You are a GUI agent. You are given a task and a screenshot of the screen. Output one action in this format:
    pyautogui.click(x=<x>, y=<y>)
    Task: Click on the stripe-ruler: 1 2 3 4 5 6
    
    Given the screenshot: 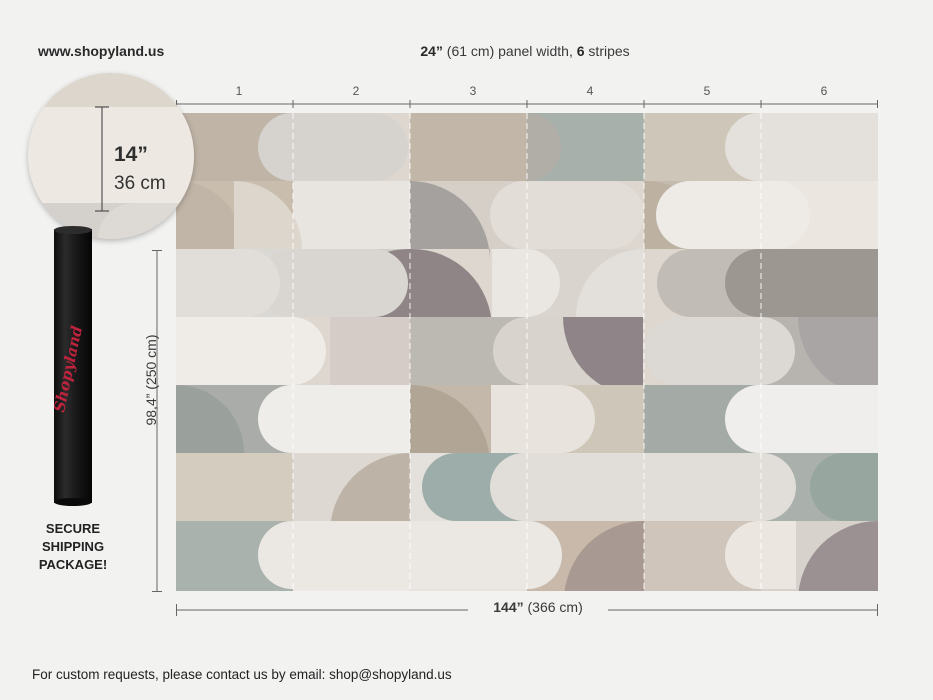 What is the action you would take?
    pyautogui.click(x=527, y=96)
    